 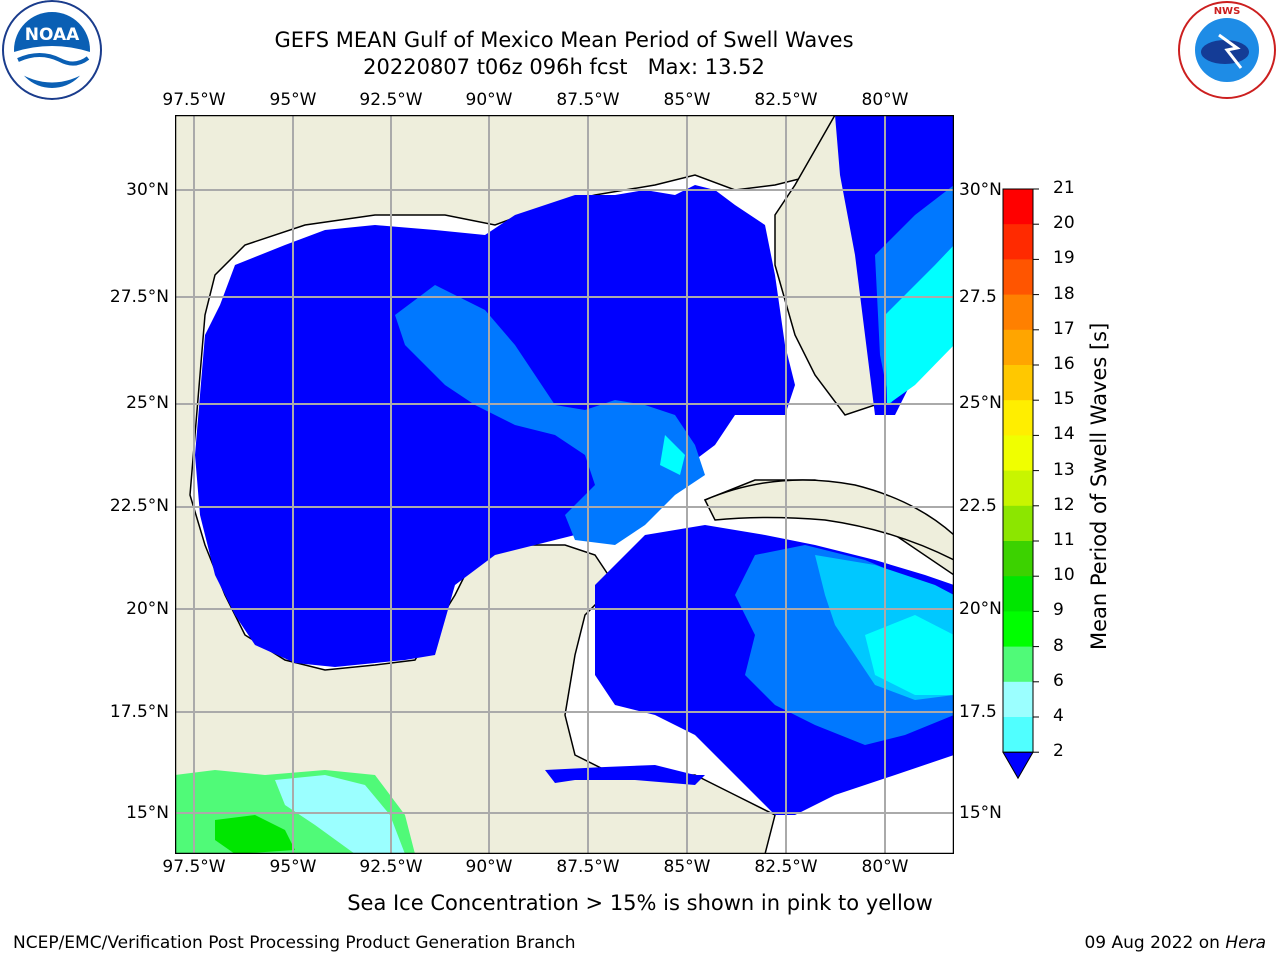 I want to click on lat-label-right: 22.5, so click(x=978, y=506).